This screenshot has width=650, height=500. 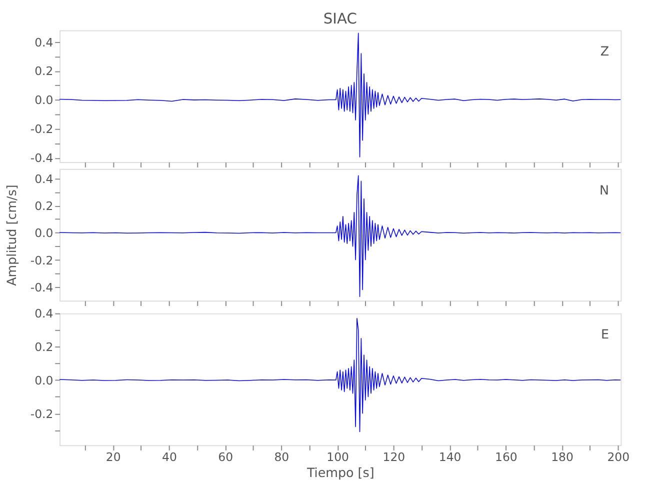 I want to click on x-tick-label: 80, so click(x=282, y=457).